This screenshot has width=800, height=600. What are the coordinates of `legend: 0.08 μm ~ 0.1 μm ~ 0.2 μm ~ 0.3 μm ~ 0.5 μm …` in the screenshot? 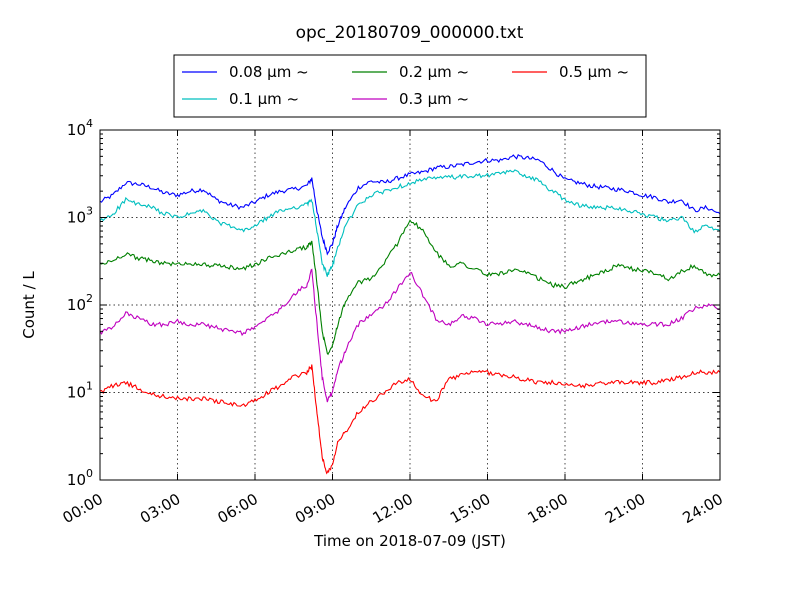 It's located at (410, 86).